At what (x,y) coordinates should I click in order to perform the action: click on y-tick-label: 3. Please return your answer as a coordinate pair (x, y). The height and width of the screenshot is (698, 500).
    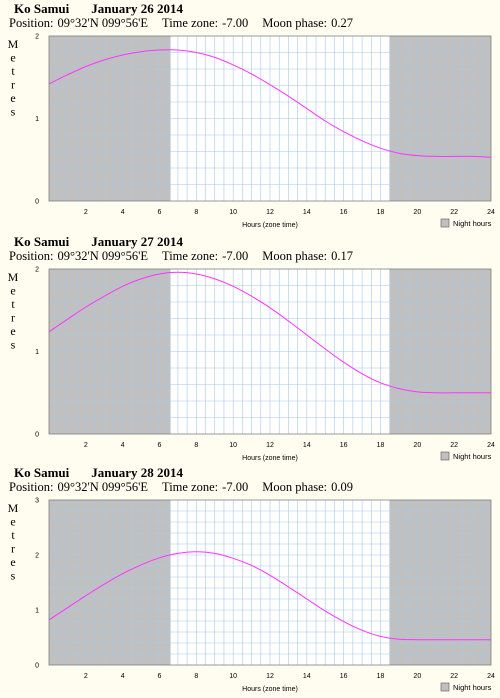
    Looking at the image, I should click on (37, 501).